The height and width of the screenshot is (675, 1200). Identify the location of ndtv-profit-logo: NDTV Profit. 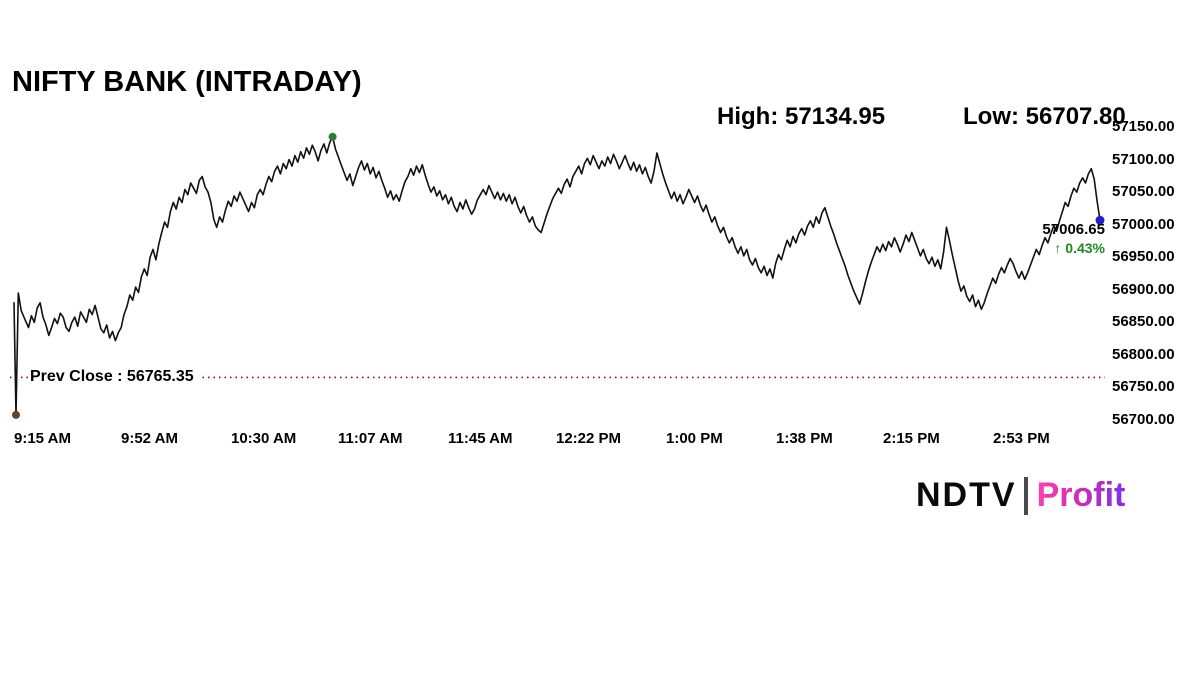
(1020, 495).